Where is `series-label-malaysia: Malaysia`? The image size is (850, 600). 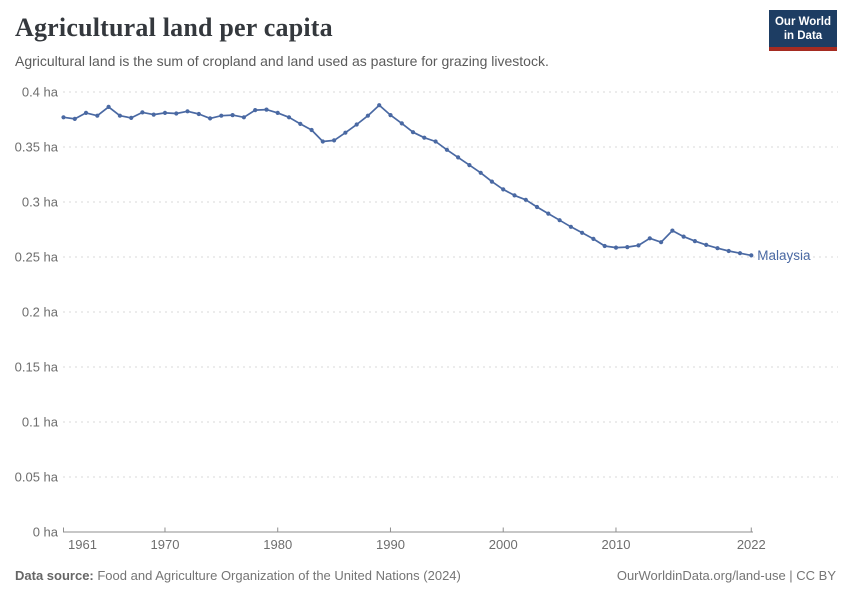 series-label-malaysia: Malaysia is located at coordinates (784, 255).